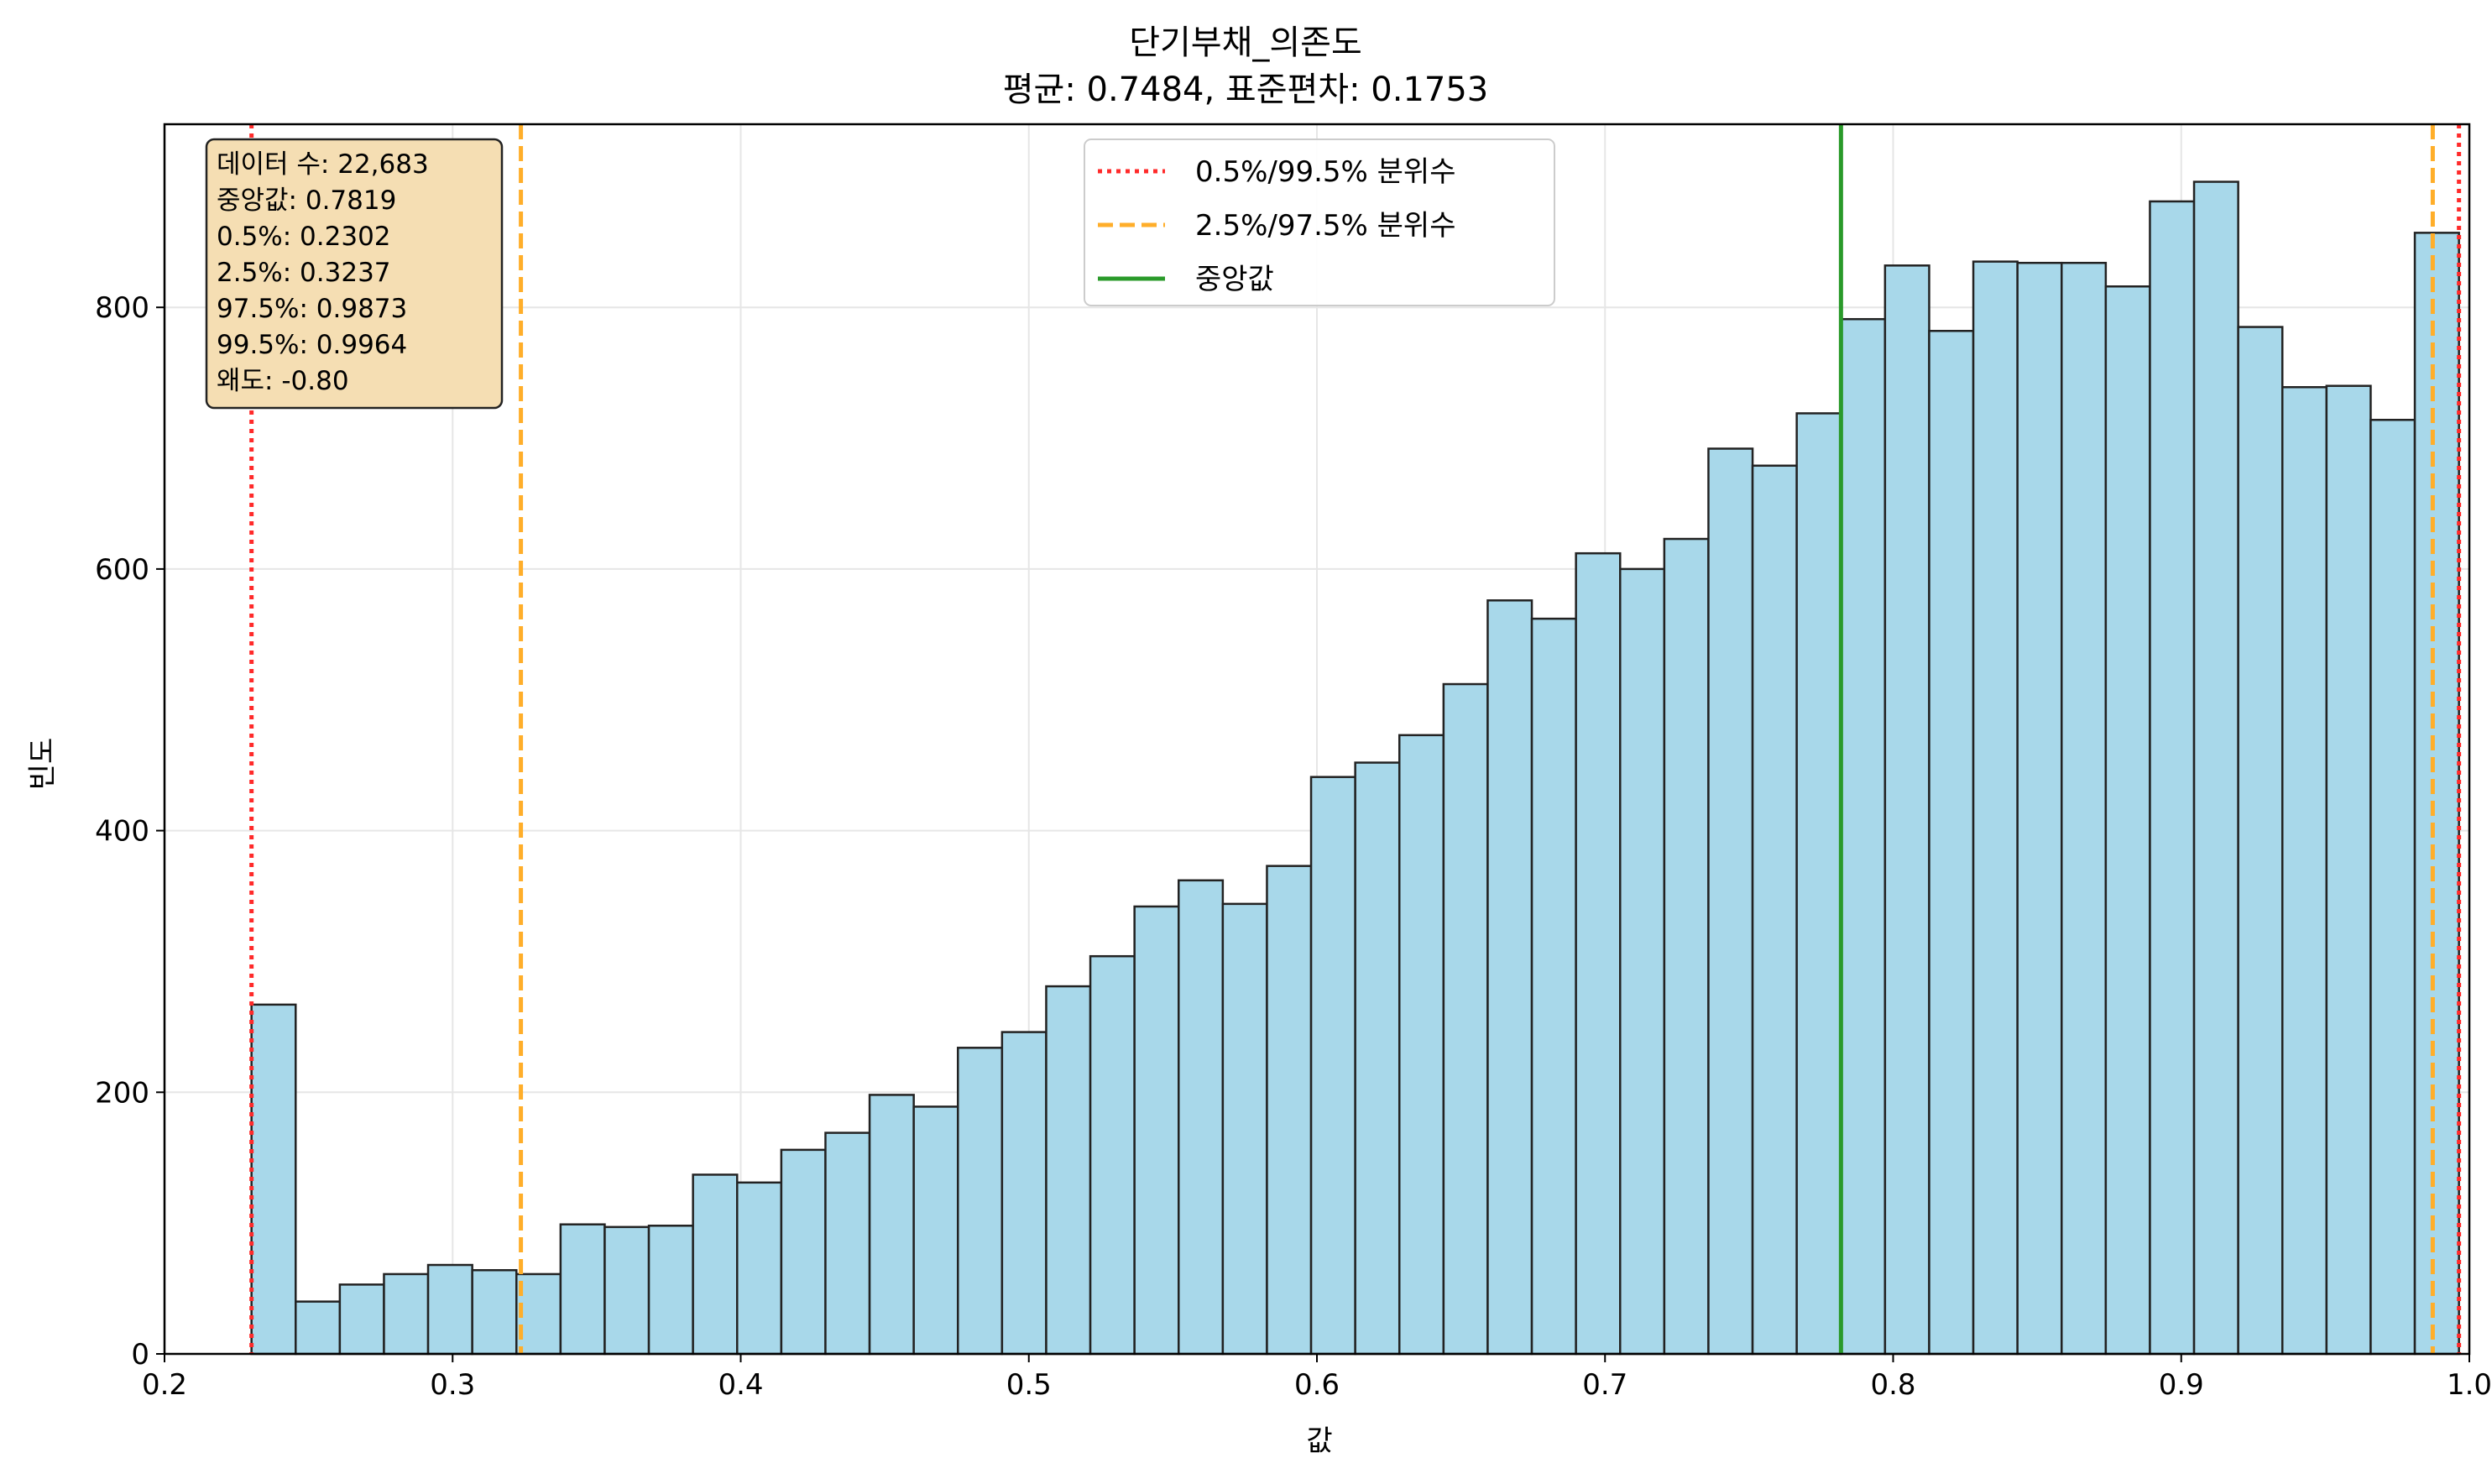 This screenshot has width=2492, height=1484. I want to click on x-tick-label: 0.5, so click(1029, 1385).